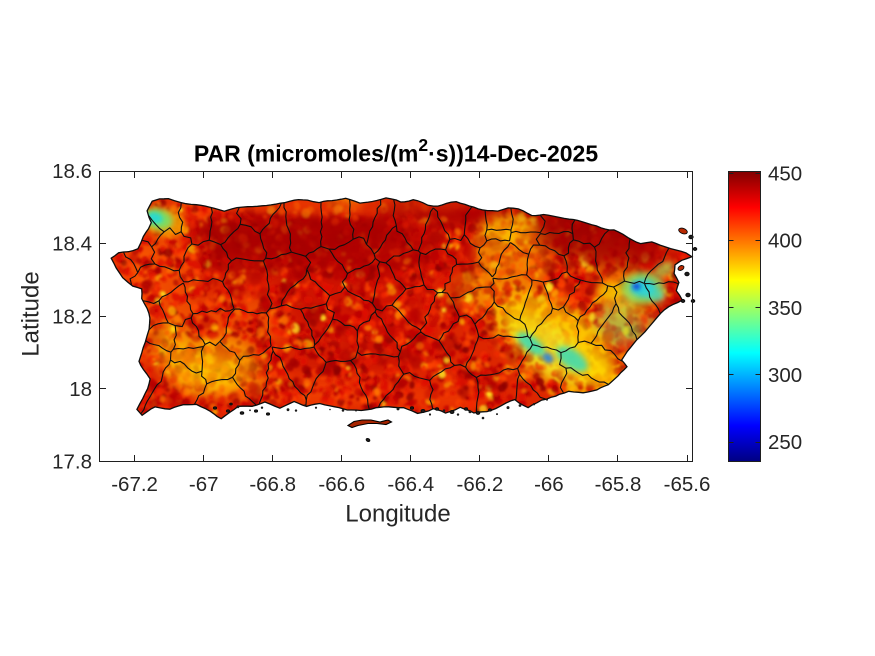 This screenshot has width=875, height=656. Describe the element at coordinates (618, 484) in the screenshot. I see `svg-text: -65.8` at that location.